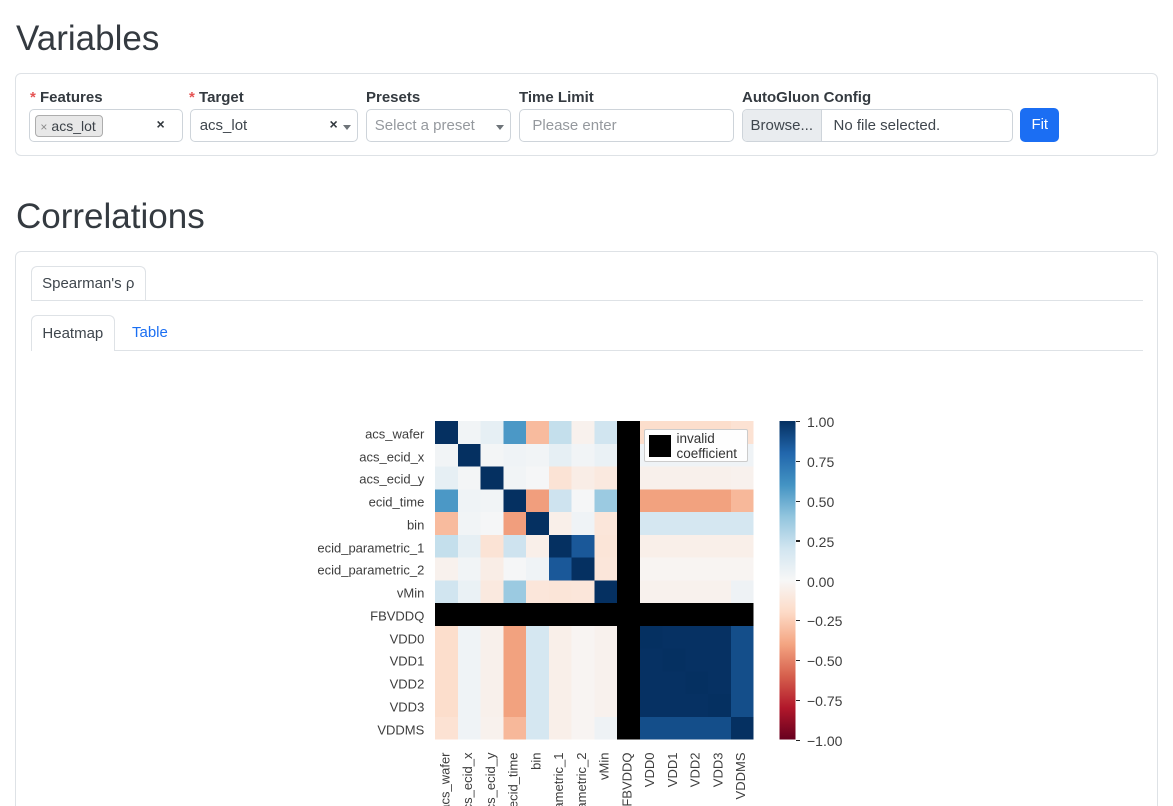 This screenshot has height=806, width=1173. What do you see at coordinates (490, 779) in the screenshot?
I see `svg-text: acs_ecid_y` at bounding box center [490, 779].